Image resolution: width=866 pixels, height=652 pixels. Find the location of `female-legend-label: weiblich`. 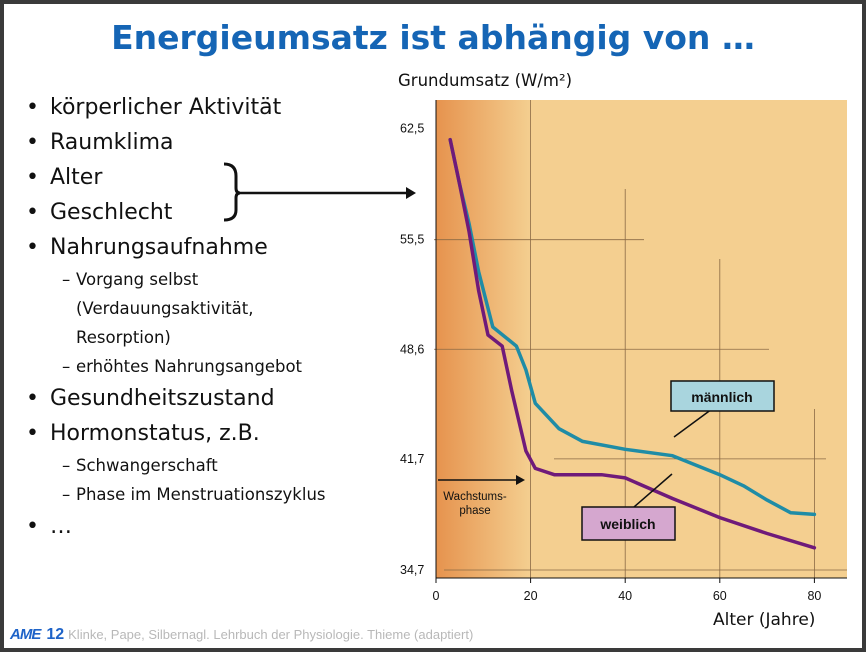

female-legend-label: weiblich is located at coordinates (627, 524).